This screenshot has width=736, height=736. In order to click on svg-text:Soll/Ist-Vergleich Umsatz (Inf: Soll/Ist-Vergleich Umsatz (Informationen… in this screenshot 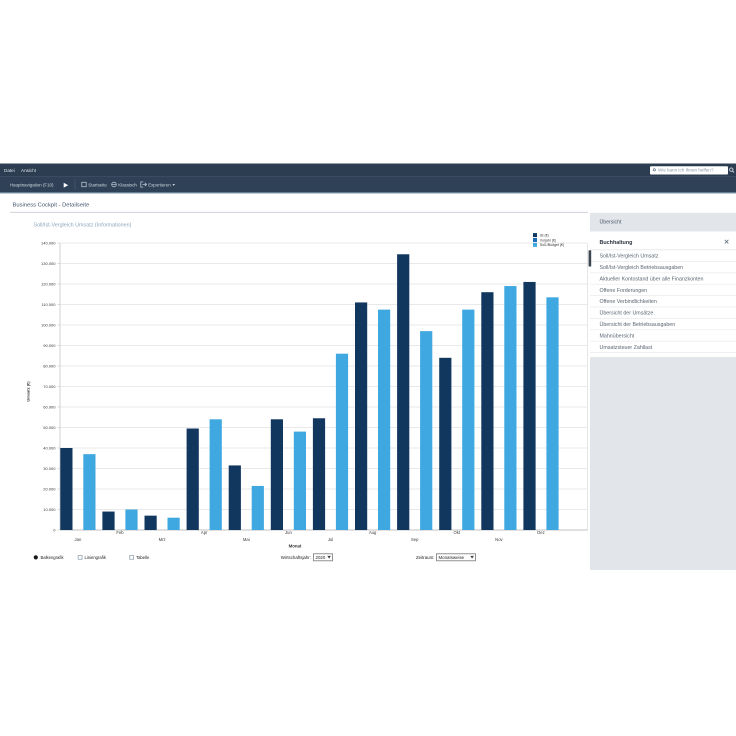, I will do `click(83, 225)`.